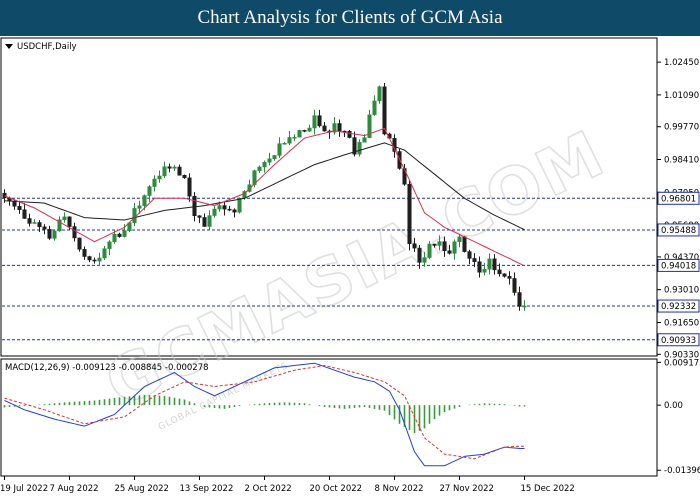 The image size is (700, 500). I want to click on price-tick-label: 0.98410, so click(681, 161).